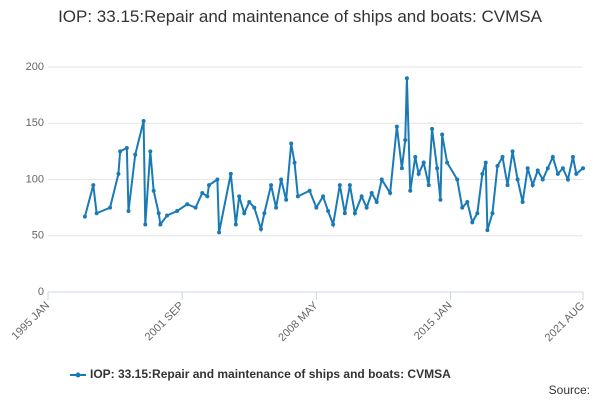 This screenshot has width=600, height=400. I want to click on x-tick-label: 2021 AUG, so click(565, 322).